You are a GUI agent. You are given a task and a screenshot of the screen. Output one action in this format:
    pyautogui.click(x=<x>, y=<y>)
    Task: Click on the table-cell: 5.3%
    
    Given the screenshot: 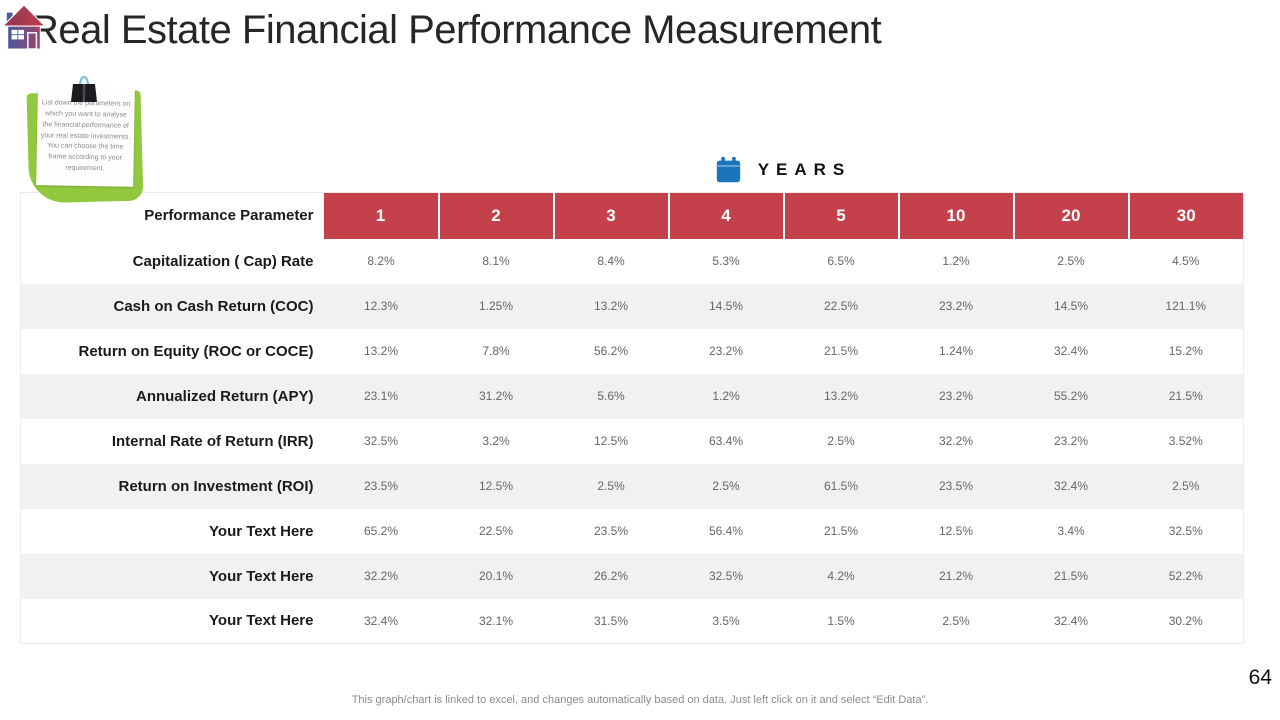 What is the action you would take?
    pyautogui.click(x=726, y=261)
    